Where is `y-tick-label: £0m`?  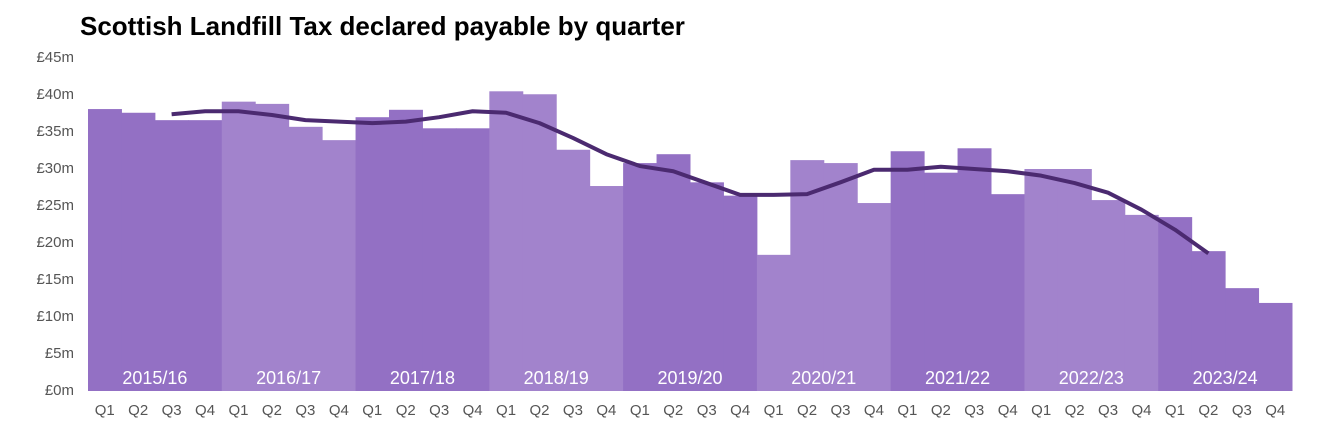 y-tick-label: £0m is located at coordinates (59, 390).